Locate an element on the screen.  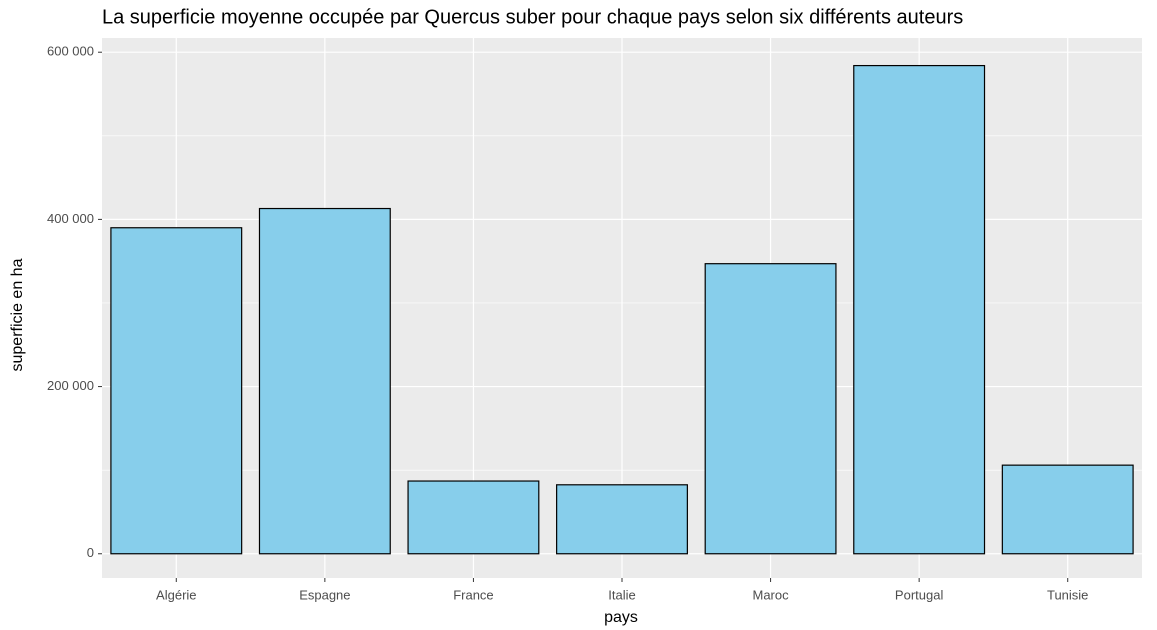
x-tick-label: Maroc is located at coordinates (771, 594).